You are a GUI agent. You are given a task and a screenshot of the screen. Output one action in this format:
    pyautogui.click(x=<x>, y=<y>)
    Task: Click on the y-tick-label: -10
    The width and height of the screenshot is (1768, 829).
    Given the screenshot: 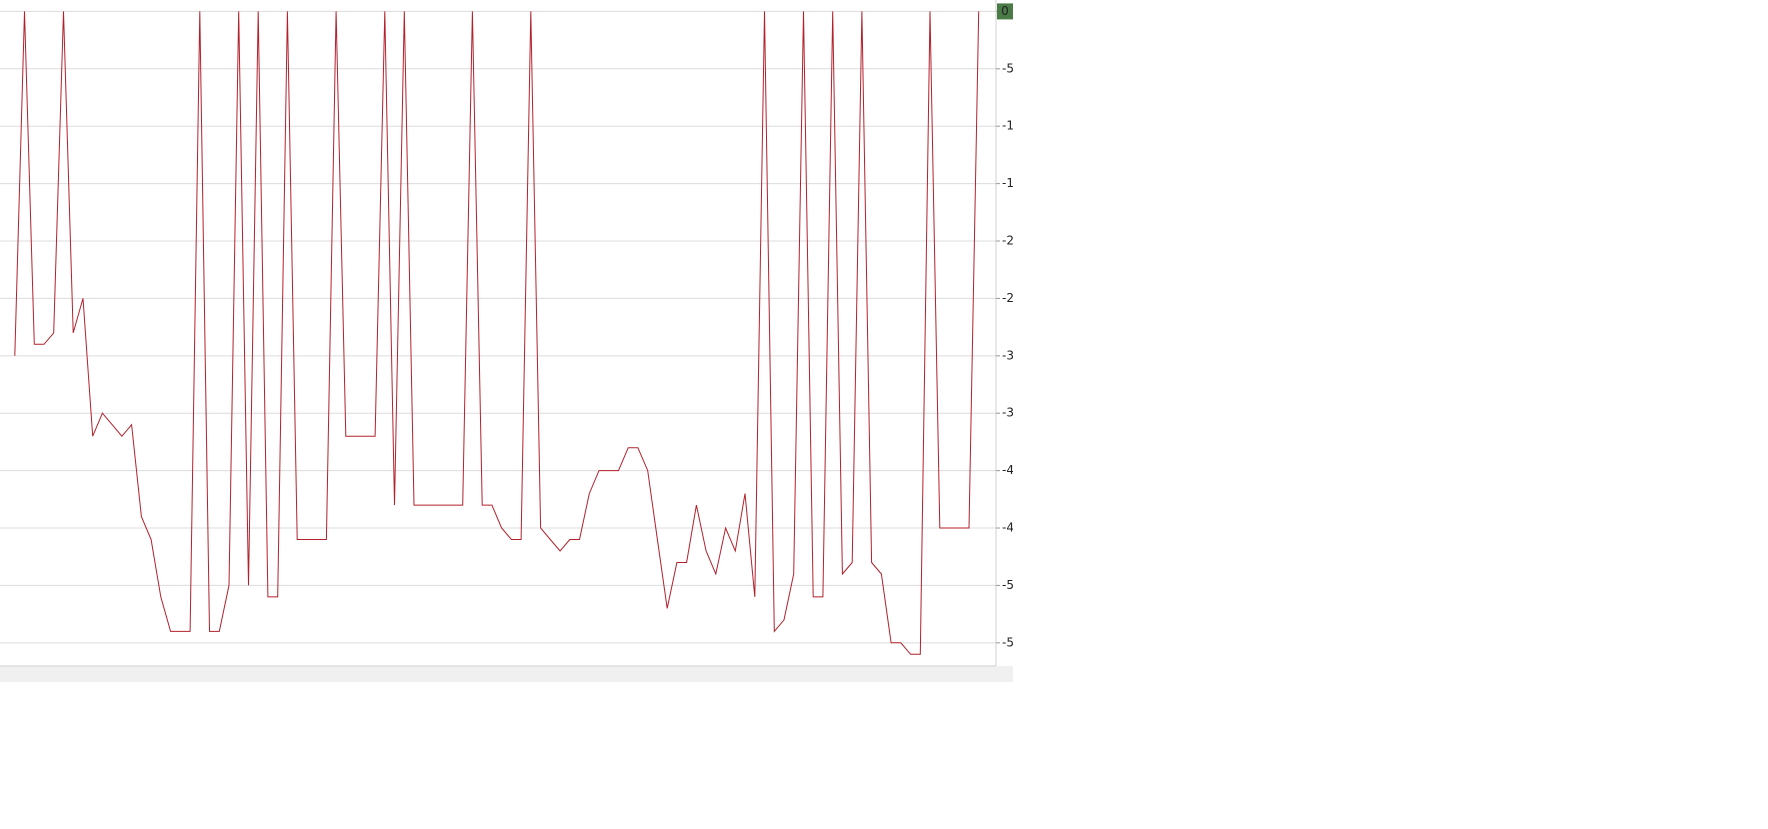 What is the action you would take?
    pyautogui.click(x=1007, y=126)
    